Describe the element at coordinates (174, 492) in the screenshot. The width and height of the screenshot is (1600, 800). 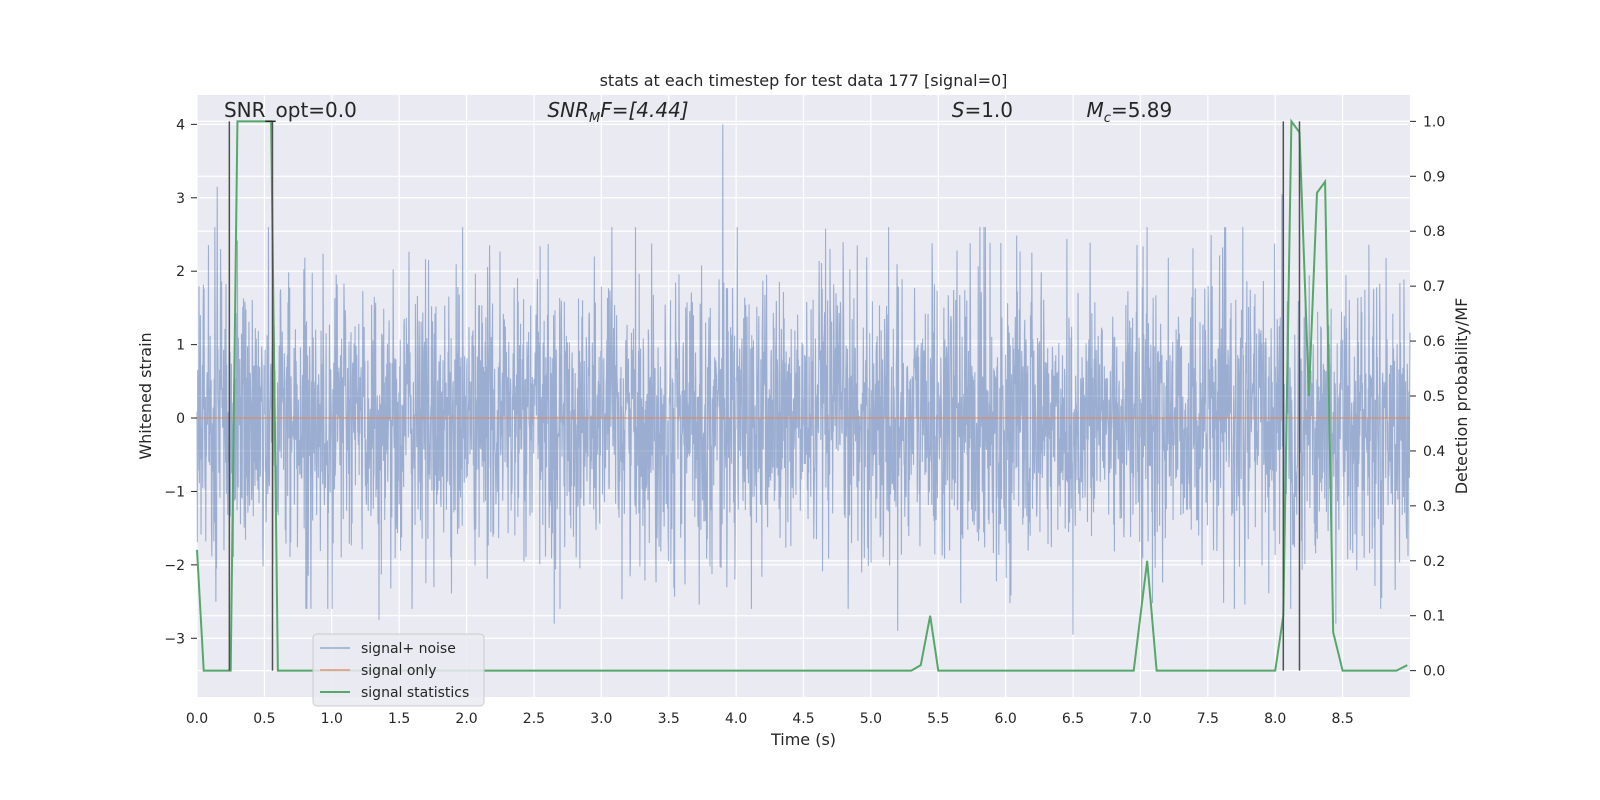
I see `y-tick-label: −1` at that location.